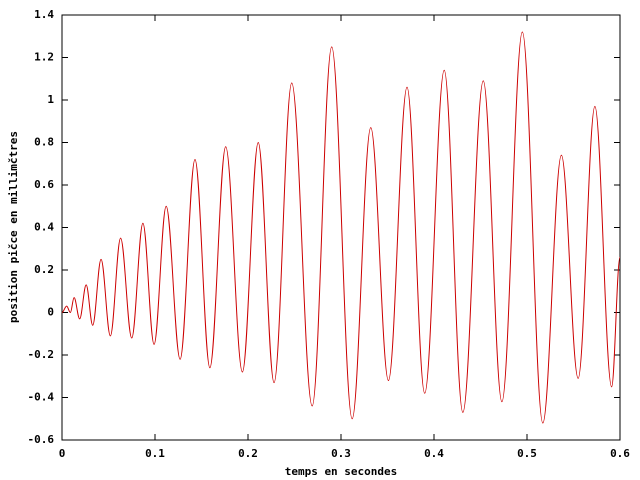  I want to click on y-tick-label: 0.4, so click(44, 227).